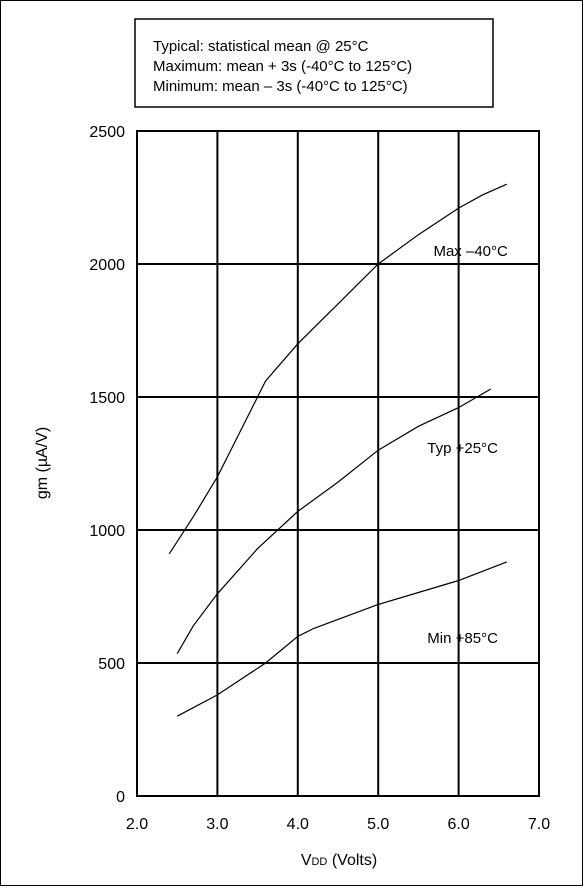 This screenshot has height=890, width=583. What do you see at coordinates (462, 448) in the screenshot?
I see `series-label-1: Typ +25°C` at bounding box center [462, 448].